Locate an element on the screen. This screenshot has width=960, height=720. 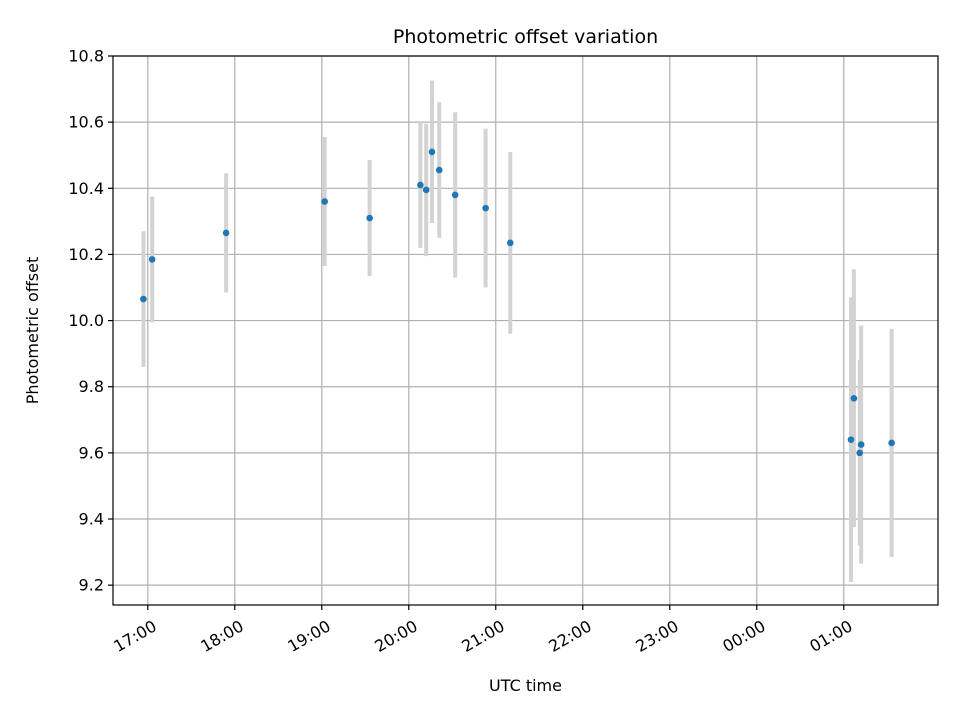
y-axis: 9.2 9.4 9.6 9.8 10.0 10.2 10.4 10.6 10.8 is located at coordinates (90, 321).